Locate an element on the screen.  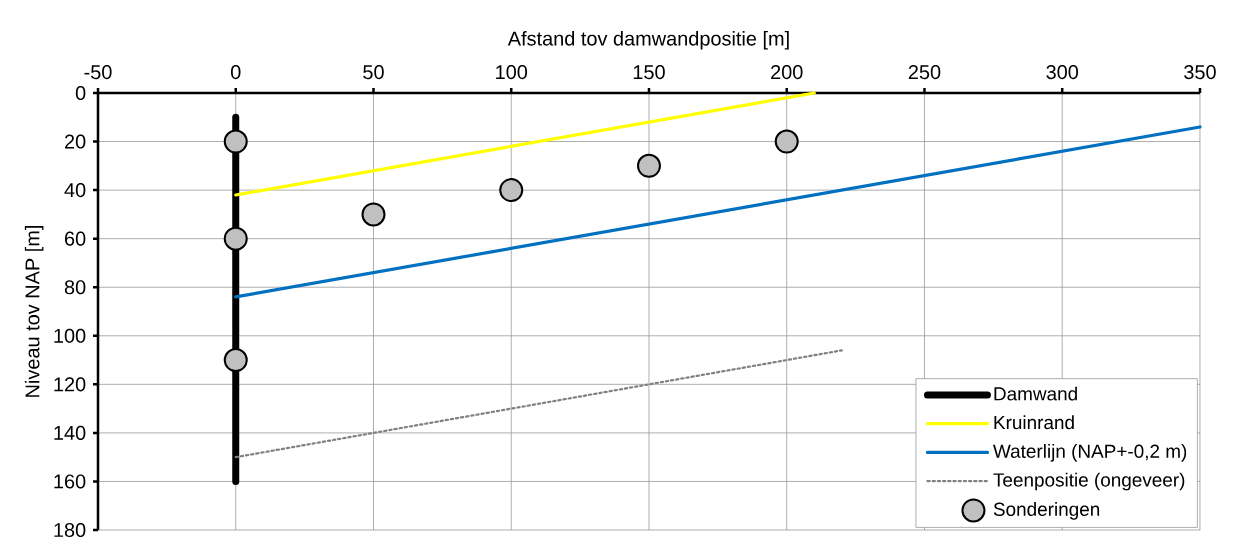
x-tick-label: 250 is located at coordinates (924, 72).